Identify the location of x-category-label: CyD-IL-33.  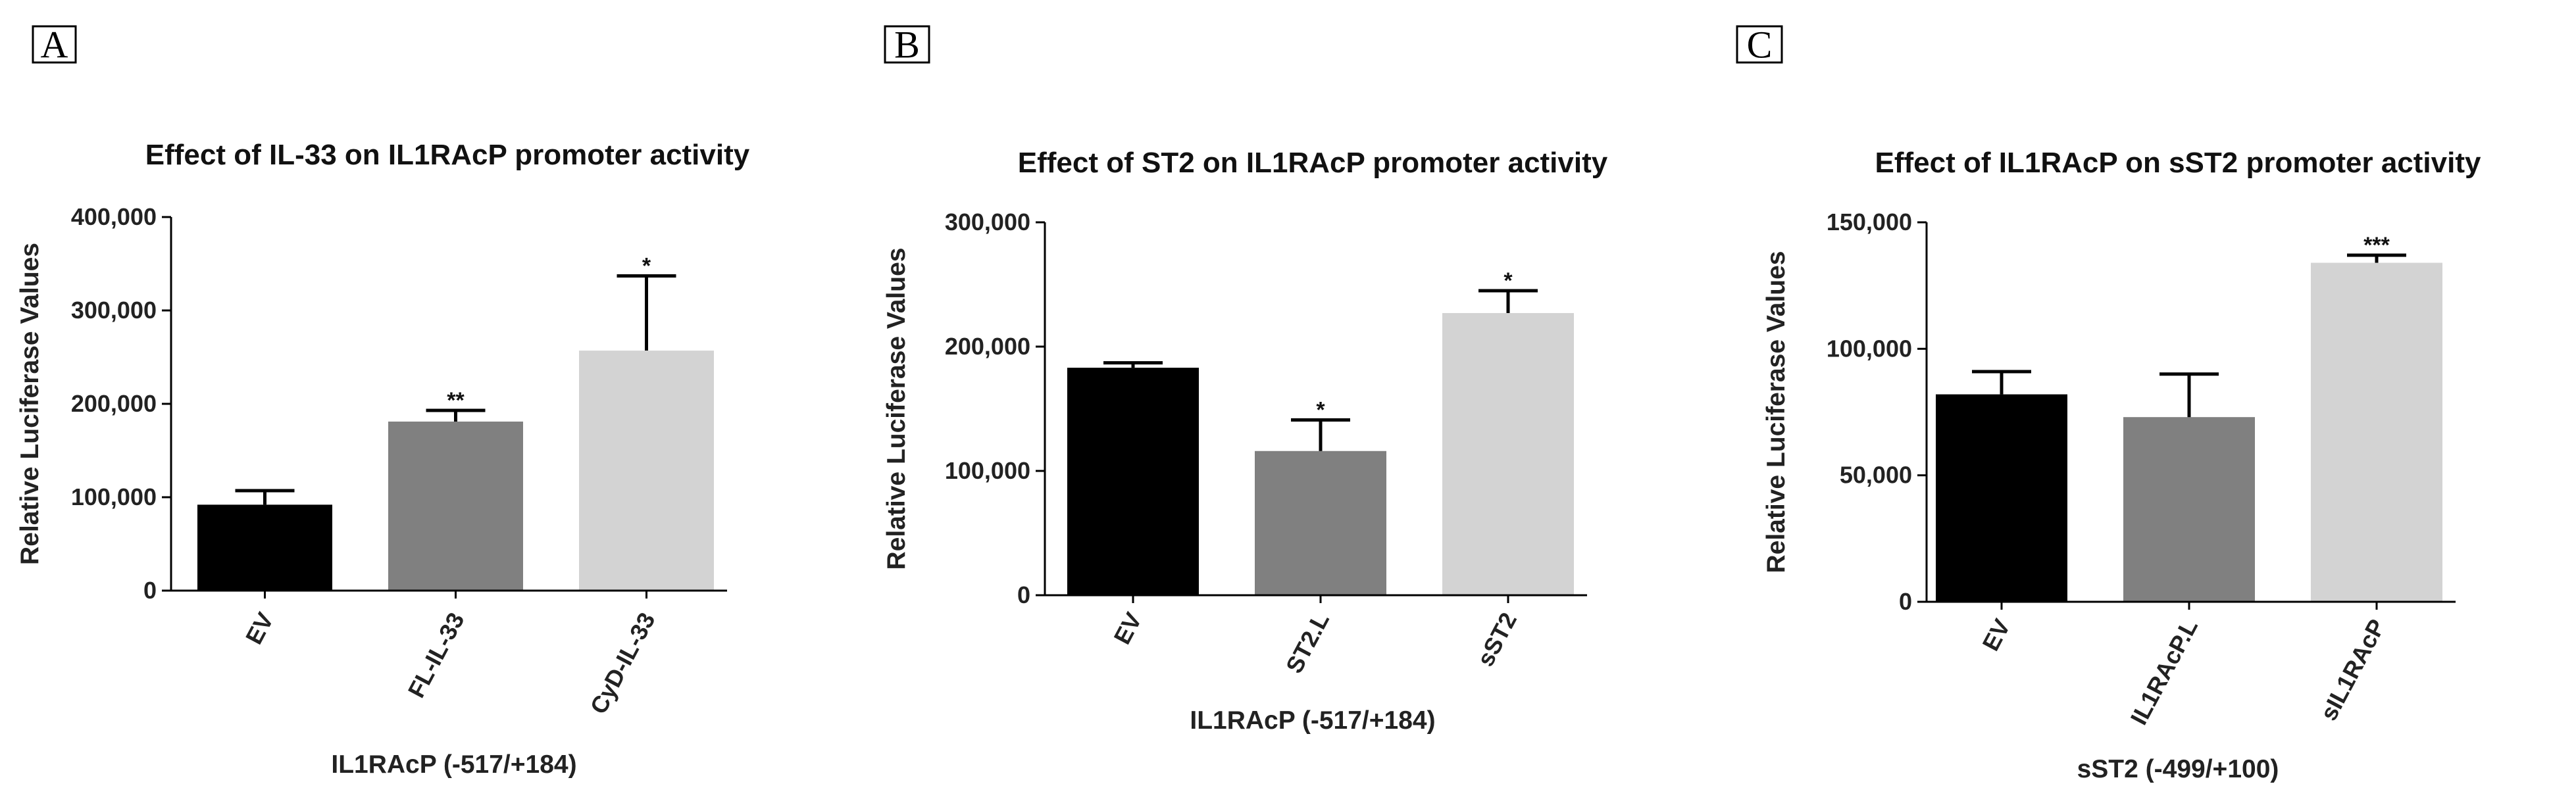
(622, 663).